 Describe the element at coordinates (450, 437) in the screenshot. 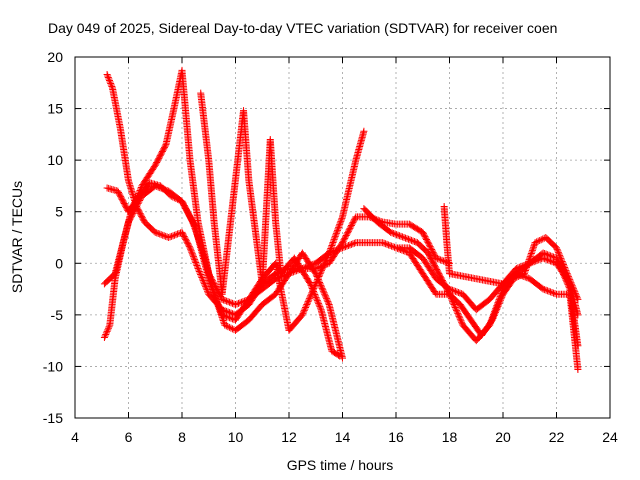

I see `x-tick-label: 18` at that location.